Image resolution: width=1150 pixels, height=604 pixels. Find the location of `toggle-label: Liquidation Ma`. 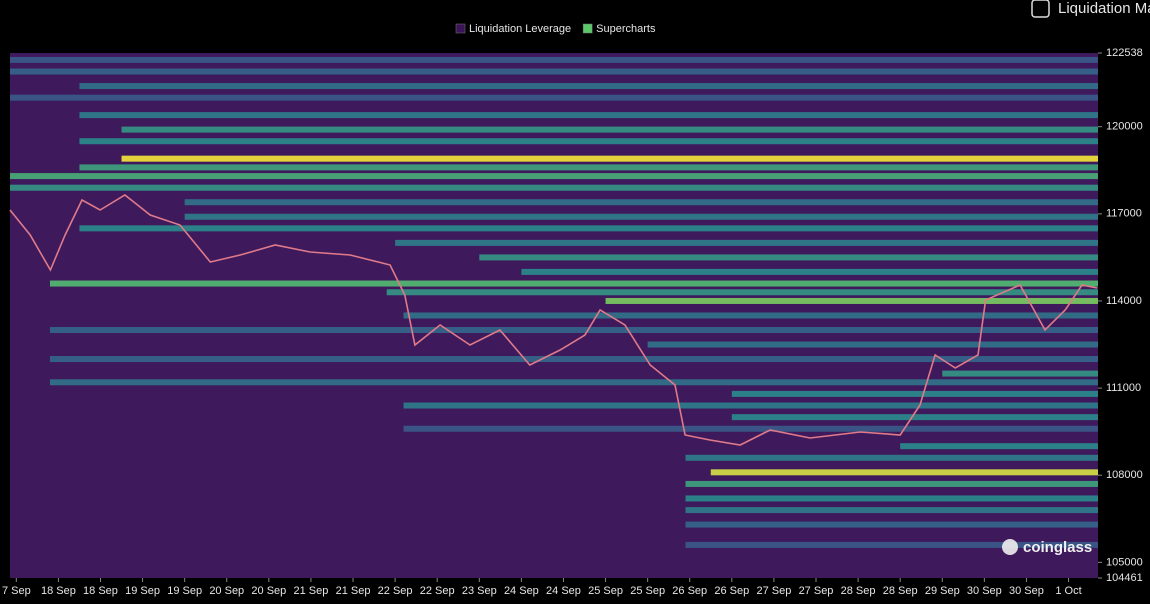

toggle-label: Liquidation Ma is located at coordinates (1104, 8).